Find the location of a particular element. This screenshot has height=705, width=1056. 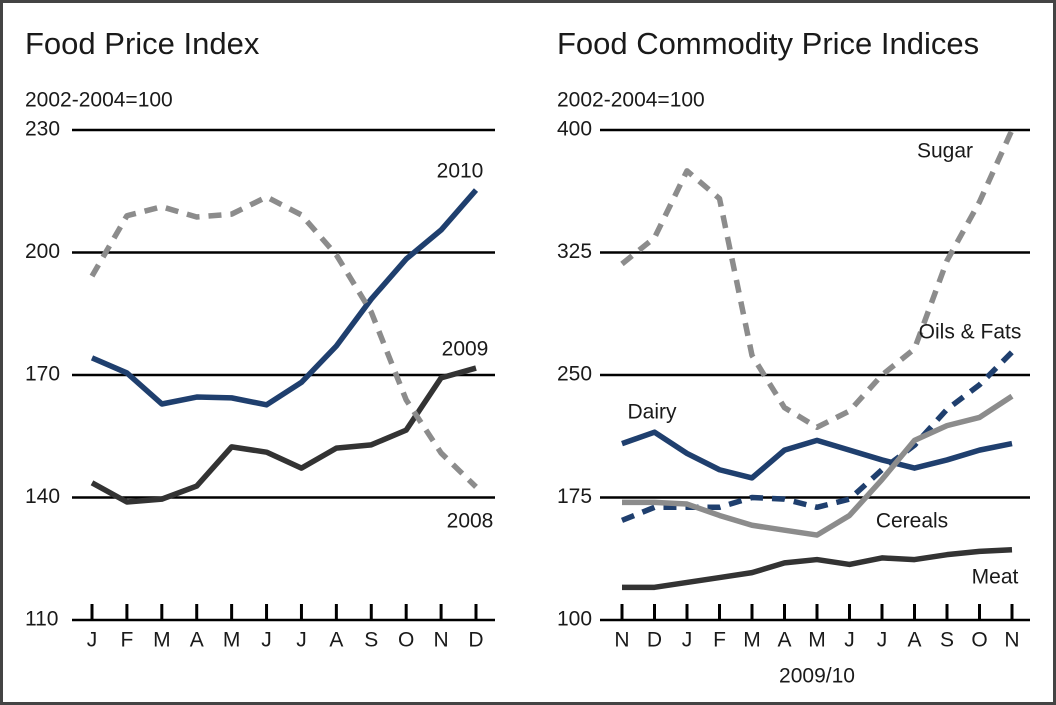

series-label: 2009 is located at coordinates (465, 349).